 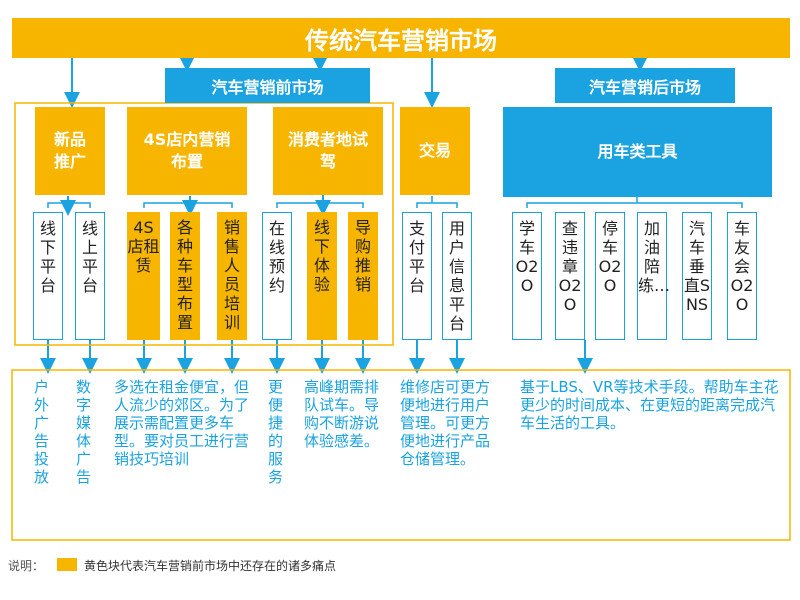 I want to click on item: 线下平台, so click(x=48, y=276).